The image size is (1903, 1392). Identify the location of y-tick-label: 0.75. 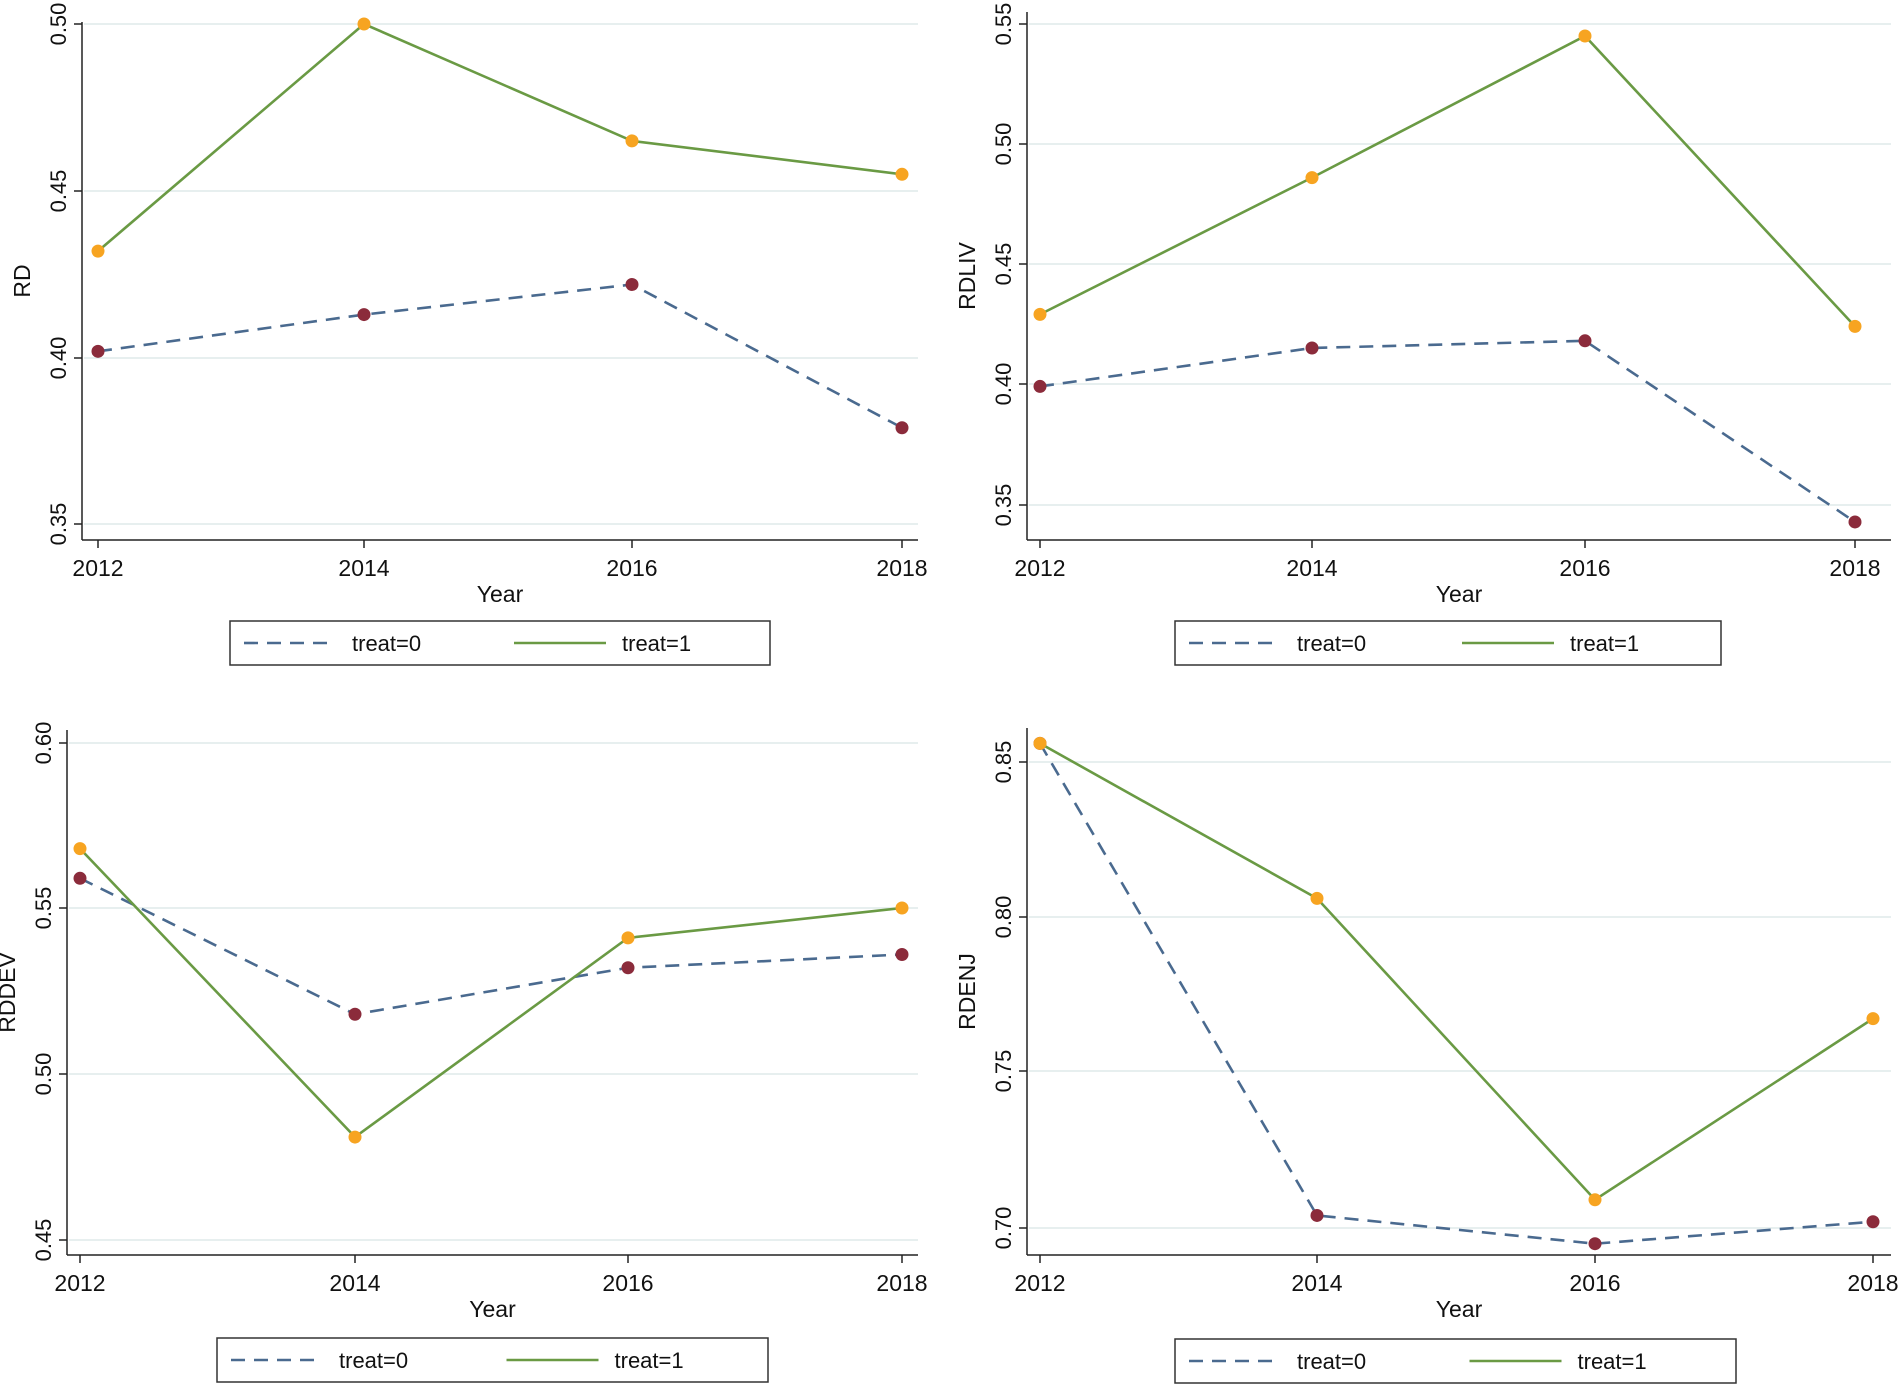
(1003, 1071).